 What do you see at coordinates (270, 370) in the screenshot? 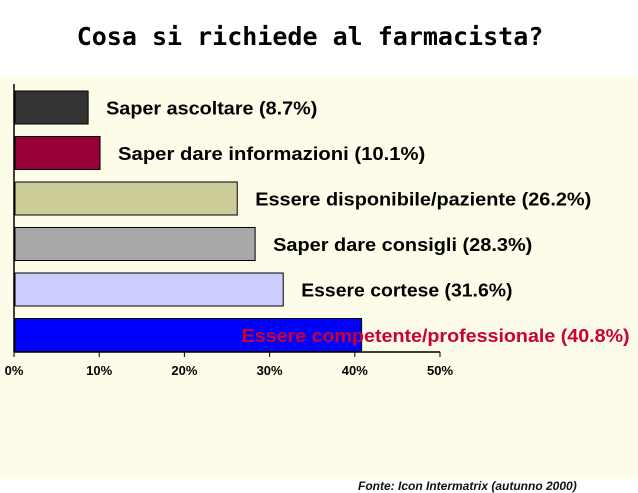
I see `x-tick-label-3: 30%` at bounding box center [270, 370].